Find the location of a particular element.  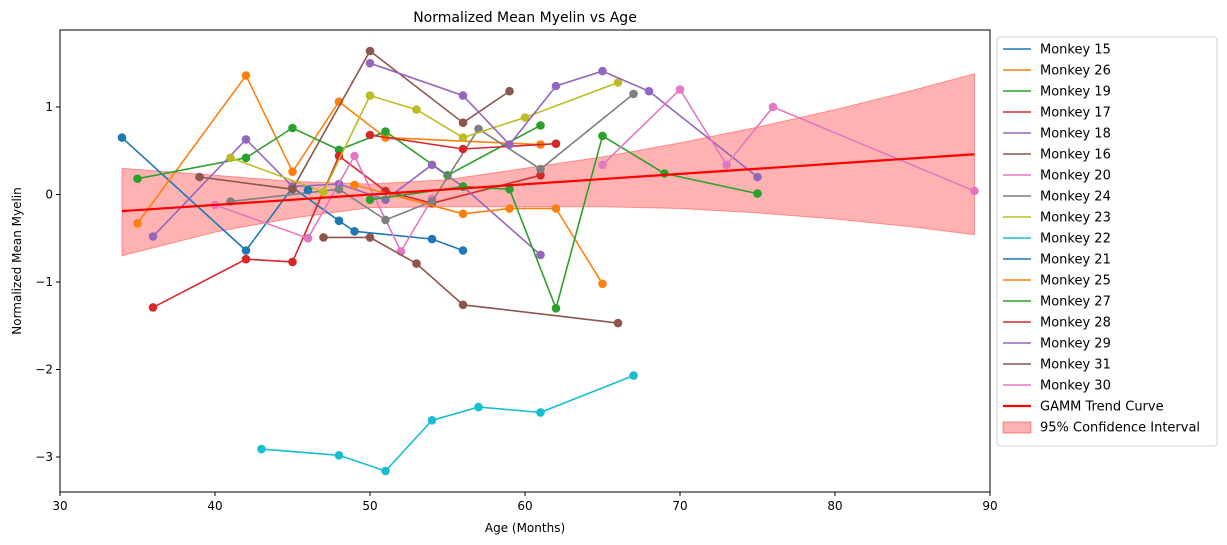

legend-item: Monkey 20 is located at coordinates (1057, 176).